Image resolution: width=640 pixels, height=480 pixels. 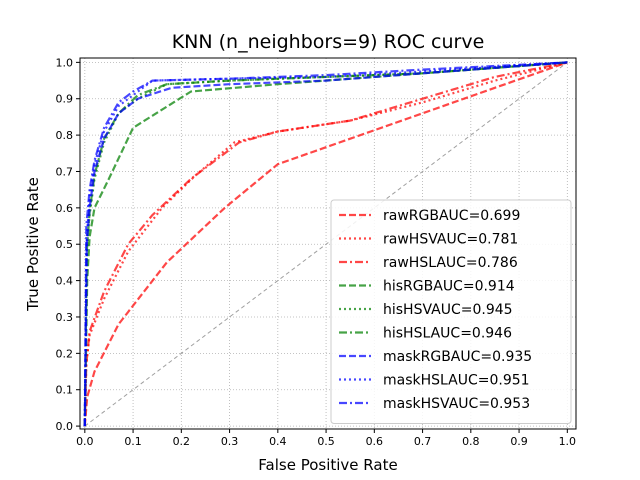 I want to click on legend-label: rawHSLAUC=0.786, so click(x=450, y=263).